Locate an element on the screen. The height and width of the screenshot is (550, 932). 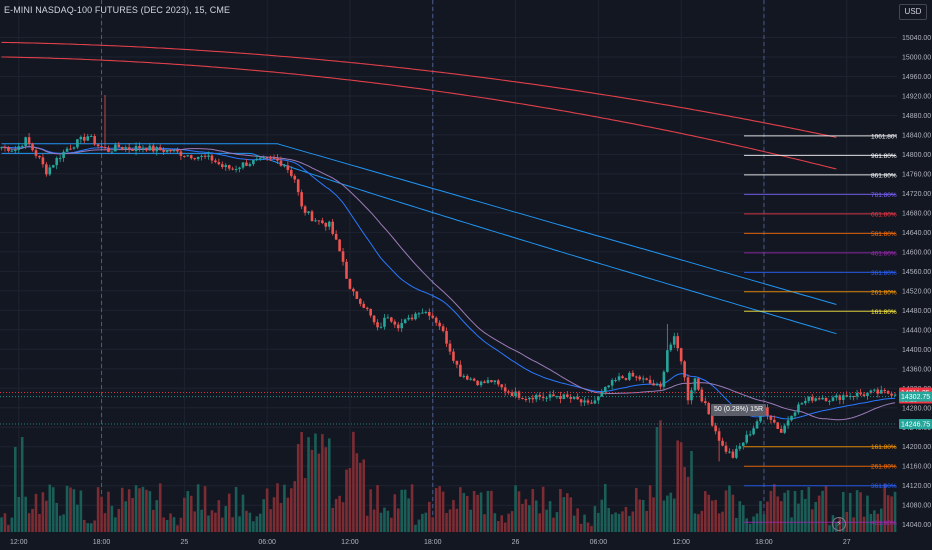
fib-label: 861.80% is located at coordinates (884, 175).